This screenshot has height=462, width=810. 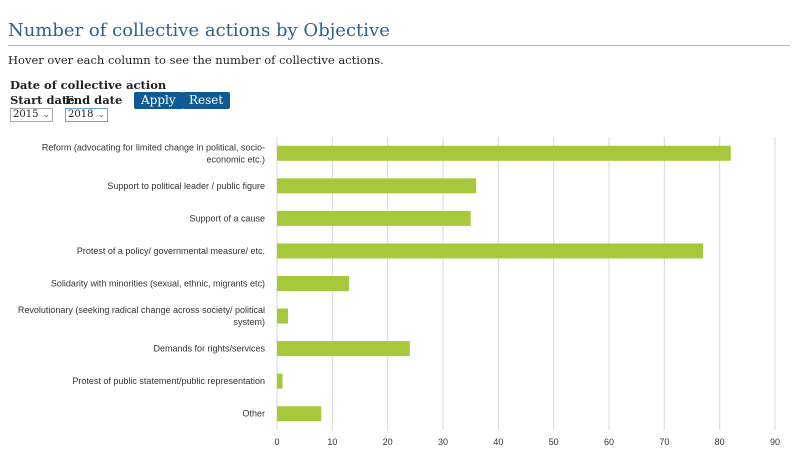 I want to click on start-date-label: Start date, so click(x=42, y=100).